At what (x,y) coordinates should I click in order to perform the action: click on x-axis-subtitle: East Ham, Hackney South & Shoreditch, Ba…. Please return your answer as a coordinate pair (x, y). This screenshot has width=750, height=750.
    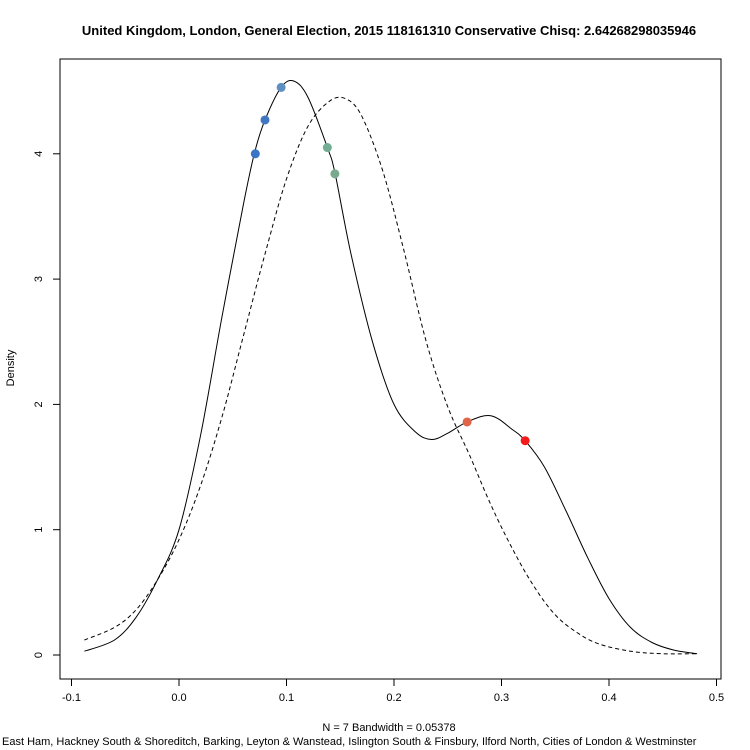
    Looking at the image, I should click on (349, 742).